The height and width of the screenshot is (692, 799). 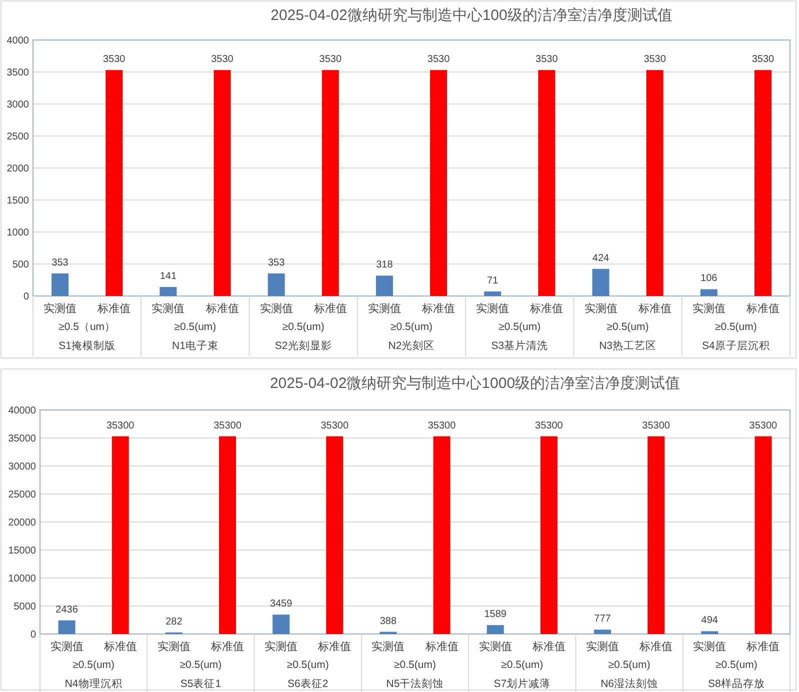 What do you see at coordinates (22, 439) in the screenshot?
I see `y-tick-label: 35000` at bounding box center [22, 439].